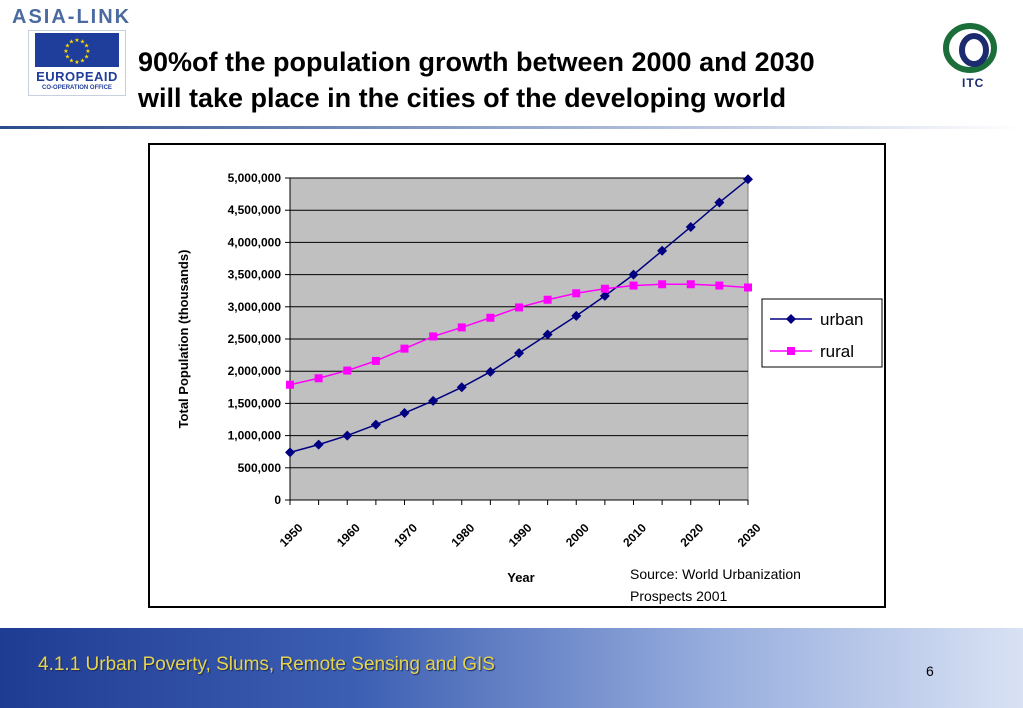  Describe the element at coordinates (255, 339) in the screenshot. I see `y-tick-label: 2,500,000` at that location.